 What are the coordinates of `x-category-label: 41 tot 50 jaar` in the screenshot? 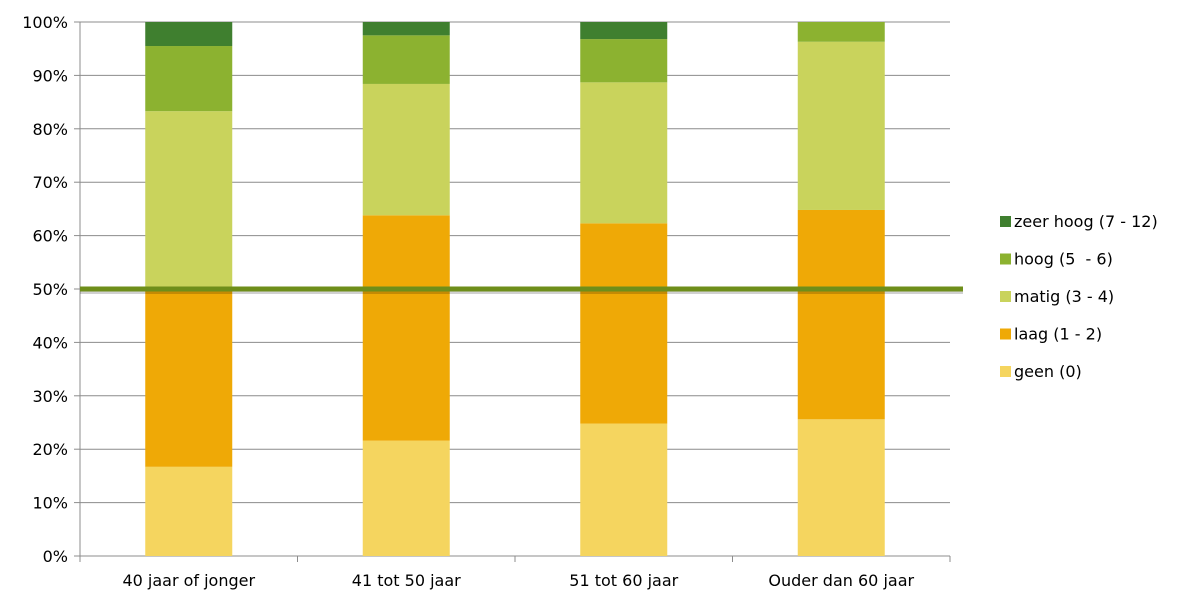 It's located at (406, 580).